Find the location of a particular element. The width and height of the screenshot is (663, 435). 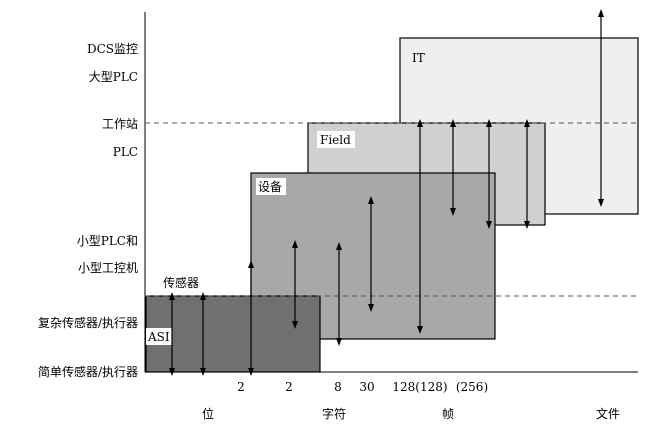

x-category-bit: 位 is located at coordinates (208, 413).